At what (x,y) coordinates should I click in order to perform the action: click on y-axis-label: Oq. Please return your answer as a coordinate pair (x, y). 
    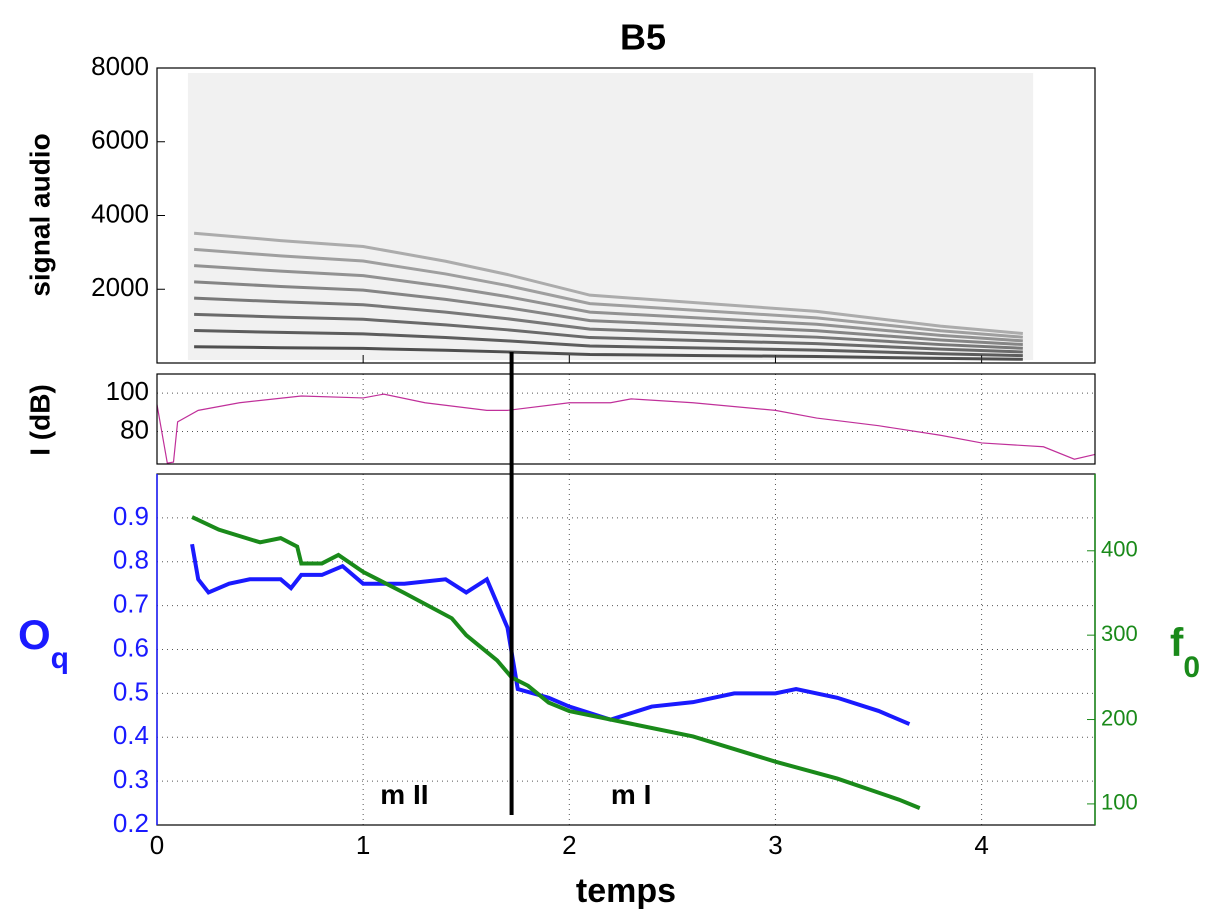
    Looking at the image, I should click on (43, 643).